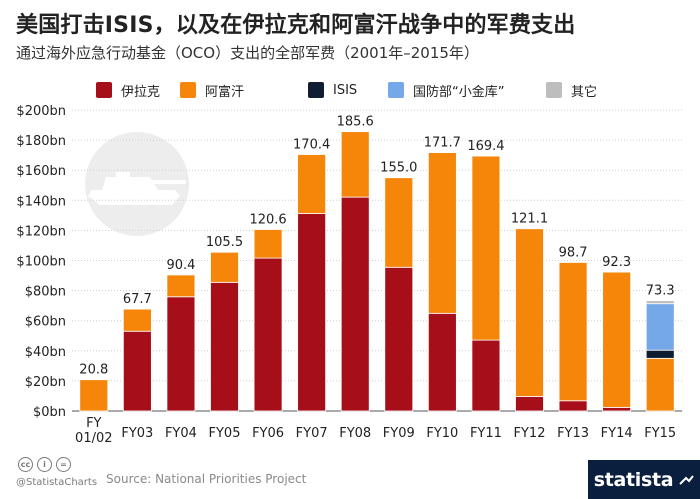  Describe the element at coordinates (137, 433) in the screenshot. I see `x-tick-label: FY03` at that location.